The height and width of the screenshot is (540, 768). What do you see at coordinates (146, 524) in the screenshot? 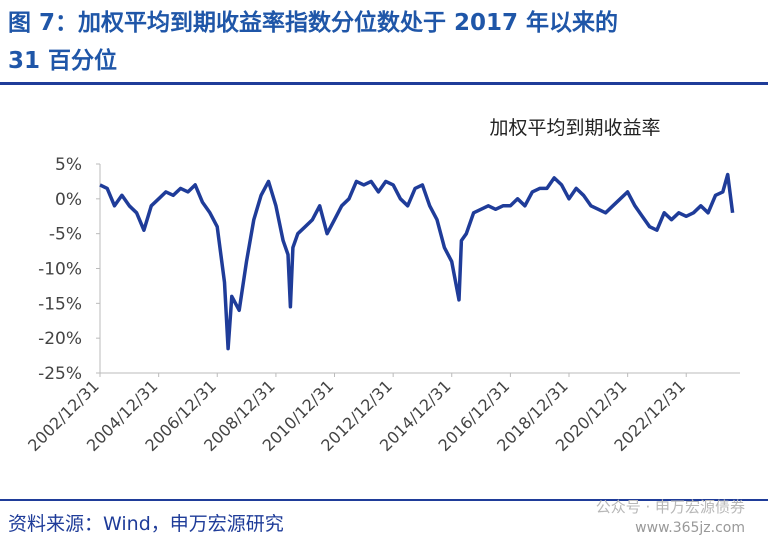
I see `source-note: 资料来源：Wind，申万宏源研究` at bounding box center [146, 524].